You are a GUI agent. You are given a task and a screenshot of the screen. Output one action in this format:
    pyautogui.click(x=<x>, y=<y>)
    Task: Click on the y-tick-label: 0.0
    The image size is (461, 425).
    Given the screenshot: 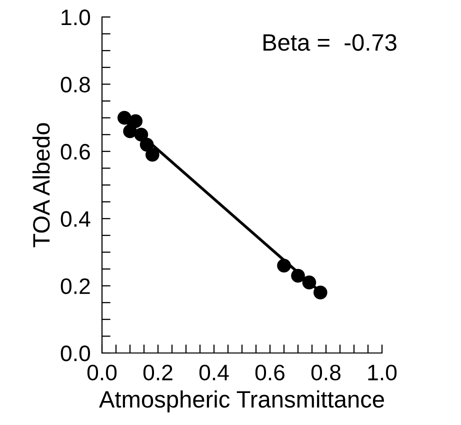 What is the action you would take?
    pyautogui.click(x=75, y=354)
    